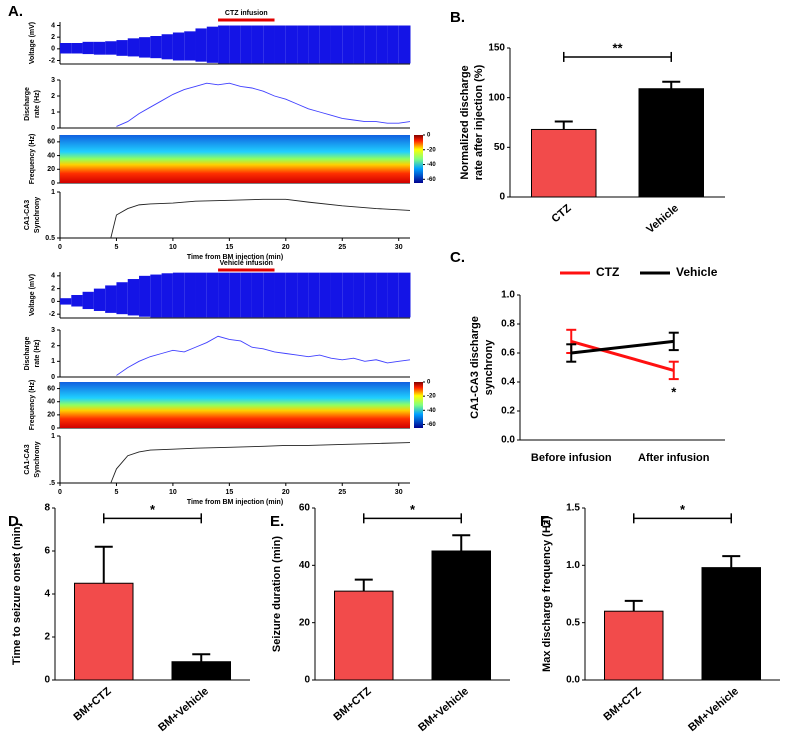 This screenshot has width=800, height=745. Describe the element at coordinates (508, 411) in the screenshot. I see `y-tick-label: 0.2` at that location.